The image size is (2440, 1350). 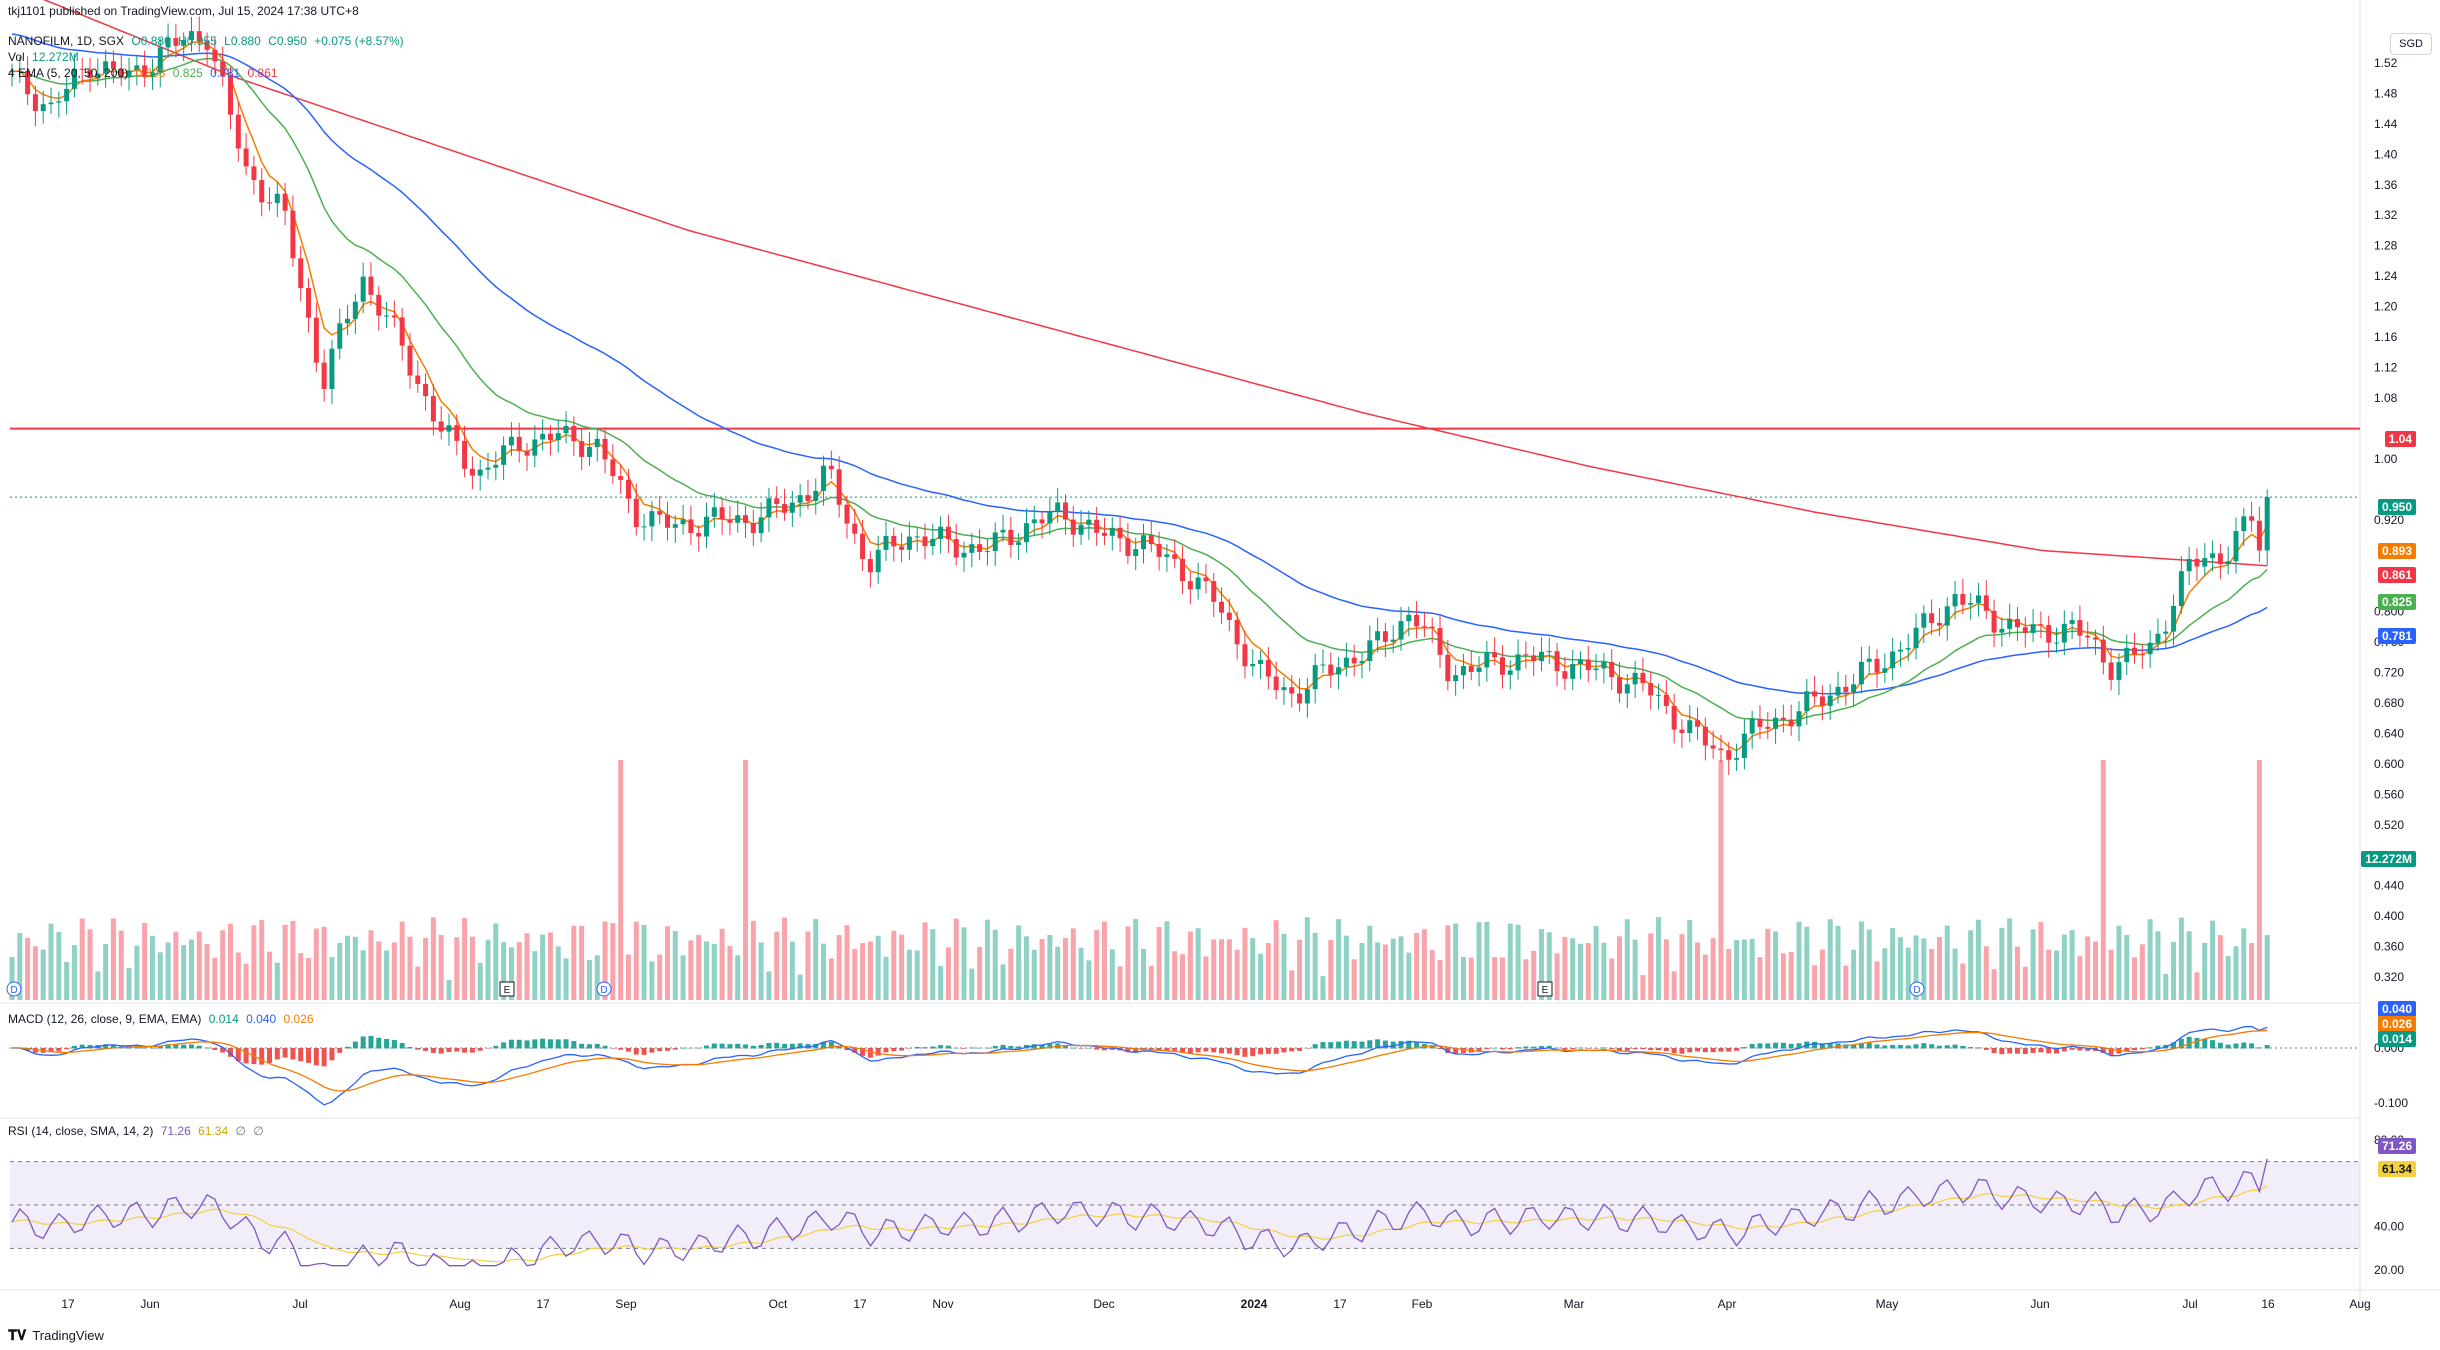 What do you see at coordinates (2400, 439) in the screenshot?
I see `tag-resistance: 1.04` at bounding box center [2400, 439].